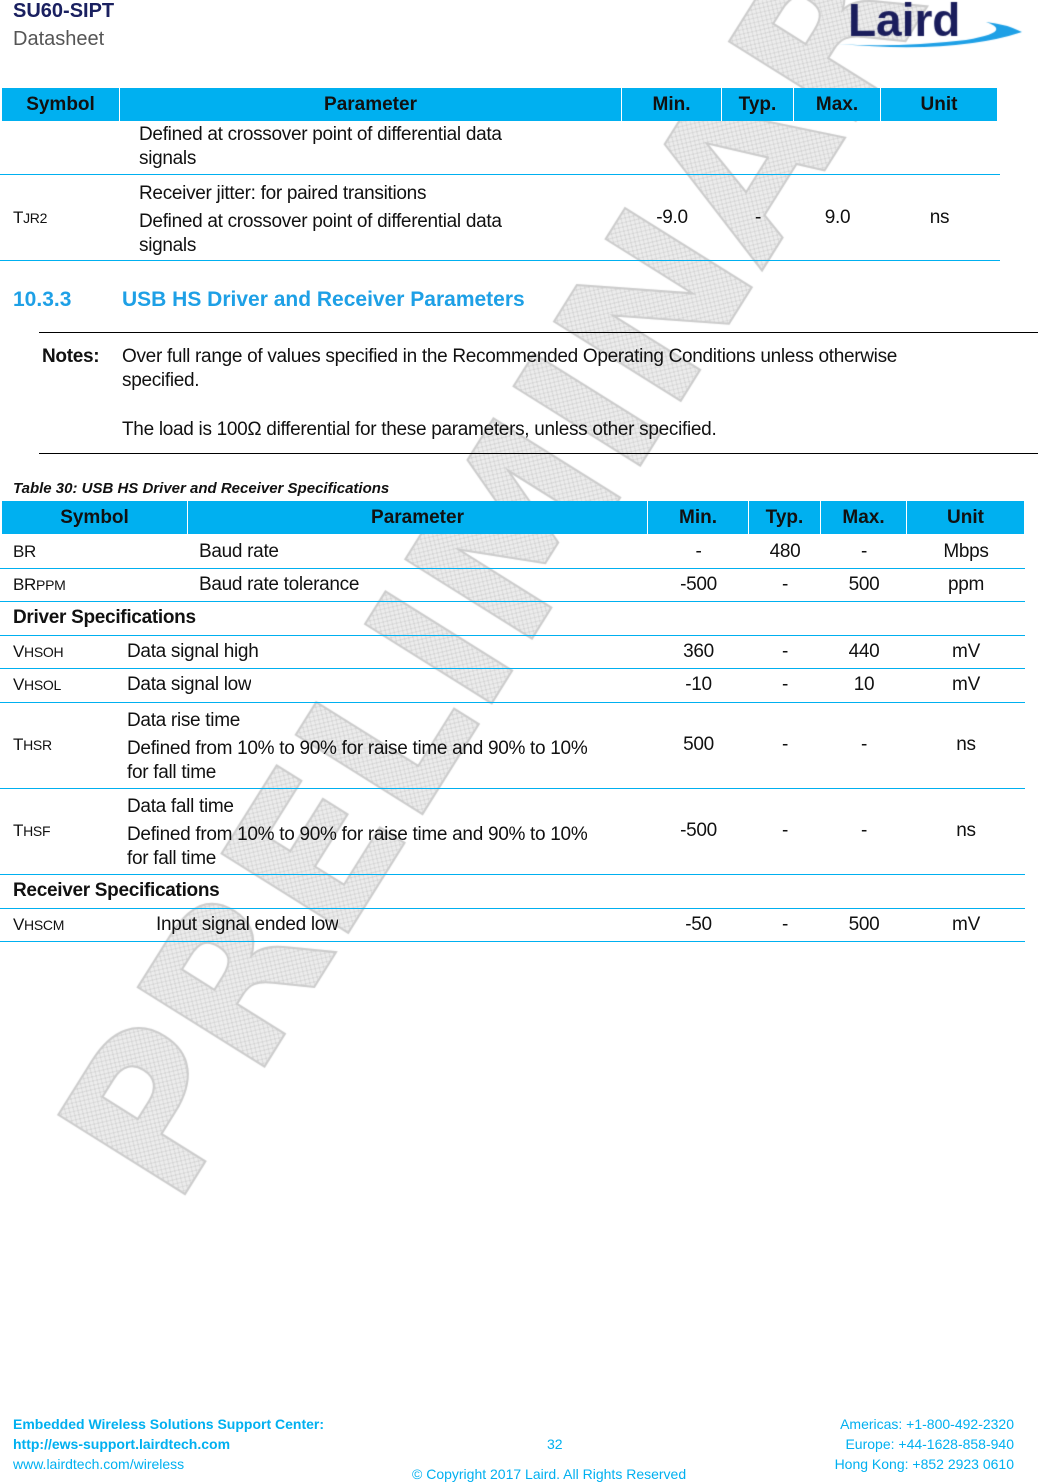 This screenshot has width=1038, height=1484. Describe the element at coordinates (283, 193) in the screenshot. I see `parameter-text: Receiver jitter: for paired transitions` at that location.